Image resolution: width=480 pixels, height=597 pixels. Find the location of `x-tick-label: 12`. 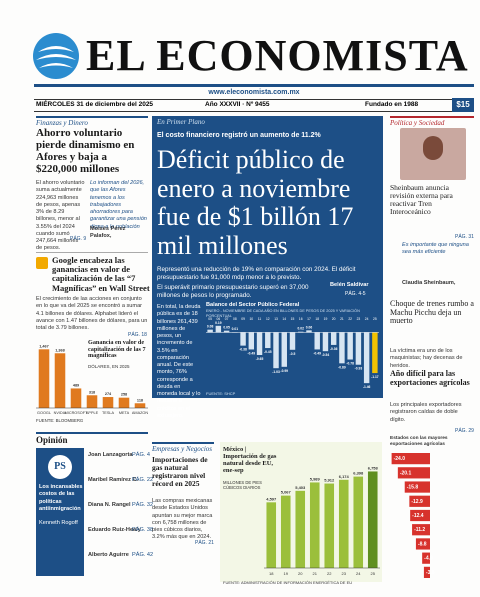

x-tick-label: 12 is located at coordinates (268, 319).